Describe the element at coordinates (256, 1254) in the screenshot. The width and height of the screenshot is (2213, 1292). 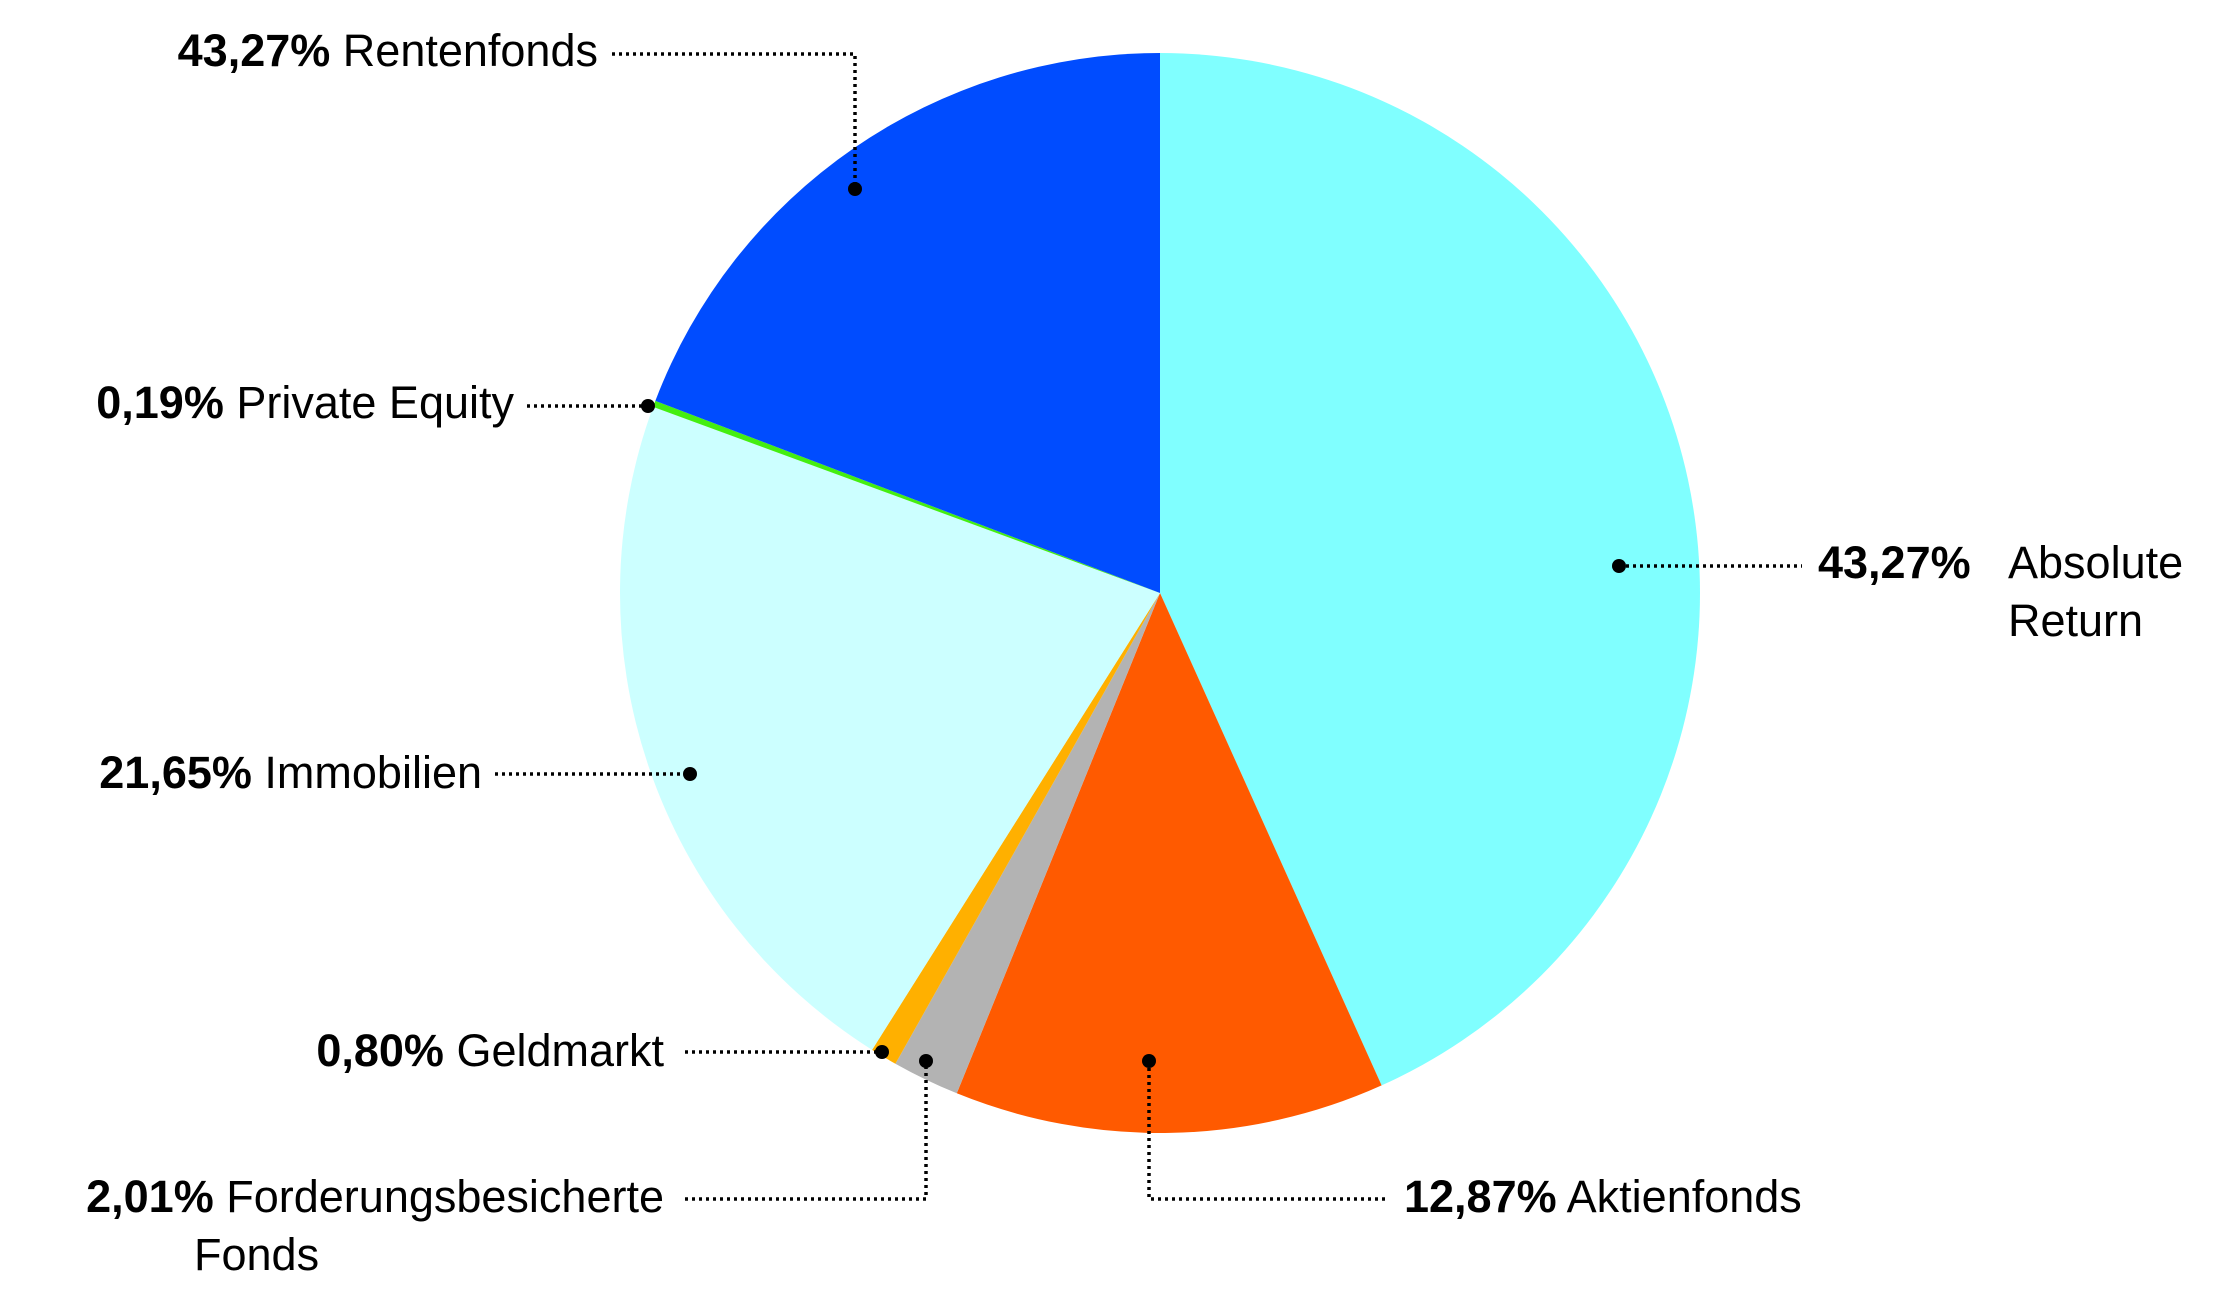
I see `slice-label-line2: Fonds` at that location.